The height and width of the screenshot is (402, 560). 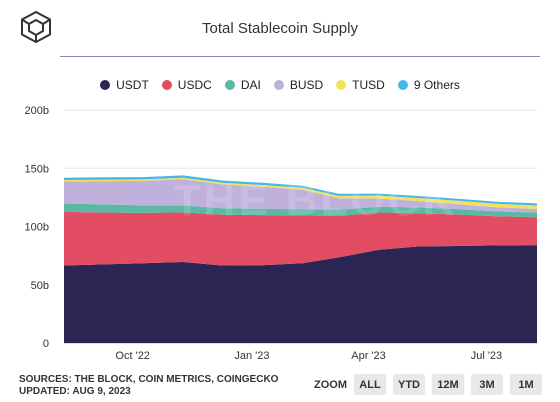 What do you see at coordinates (37, 169) in the screenshot?
I see `y-tick-label: 150b` at bounding box center [37, 169].